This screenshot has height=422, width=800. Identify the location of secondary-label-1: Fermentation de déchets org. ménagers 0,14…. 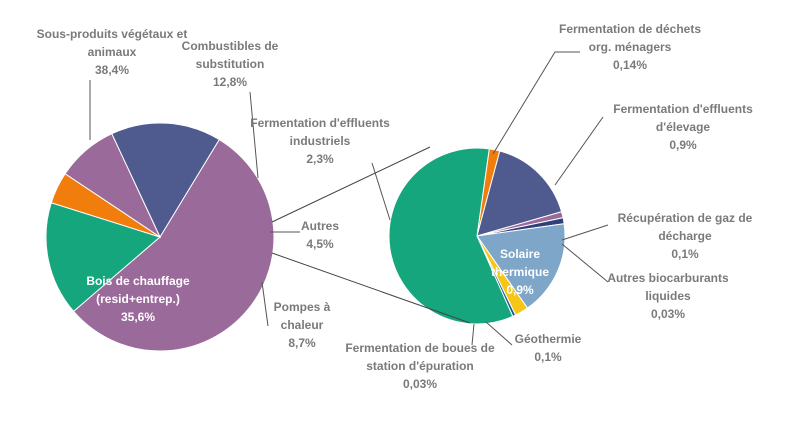
(630, 47).